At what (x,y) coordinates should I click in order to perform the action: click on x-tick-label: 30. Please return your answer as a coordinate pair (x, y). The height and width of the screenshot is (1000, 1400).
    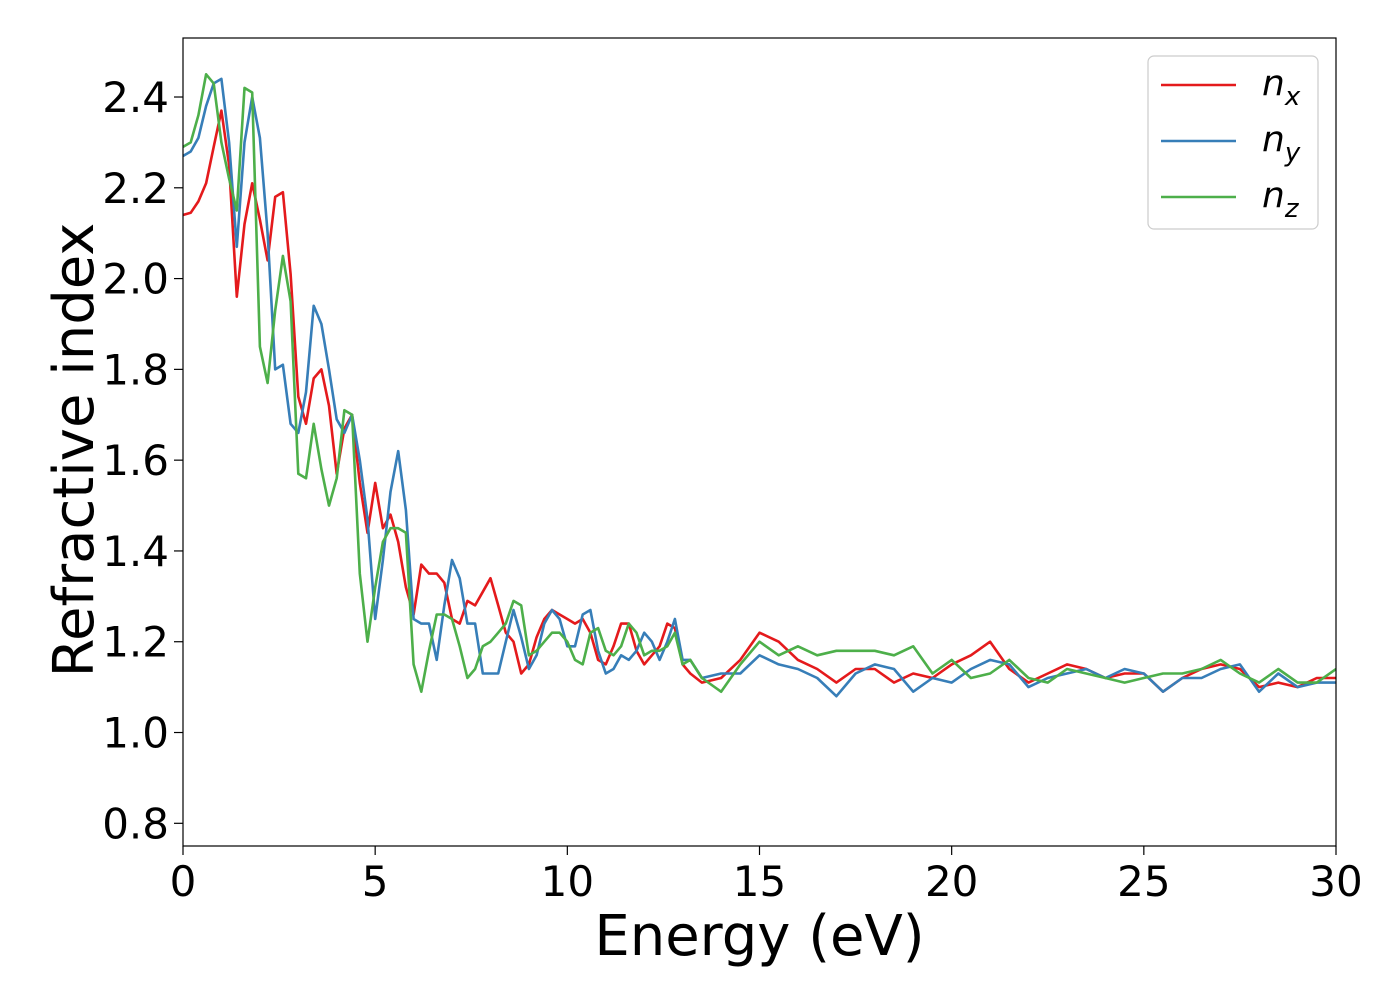
    Looking at the image, I should click on (1335, 881).